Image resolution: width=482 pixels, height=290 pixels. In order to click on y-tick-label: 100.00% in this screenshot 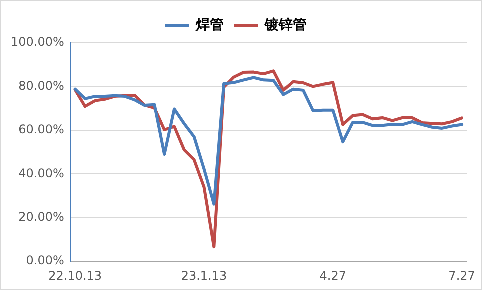, I will do `click(37, 42)`.